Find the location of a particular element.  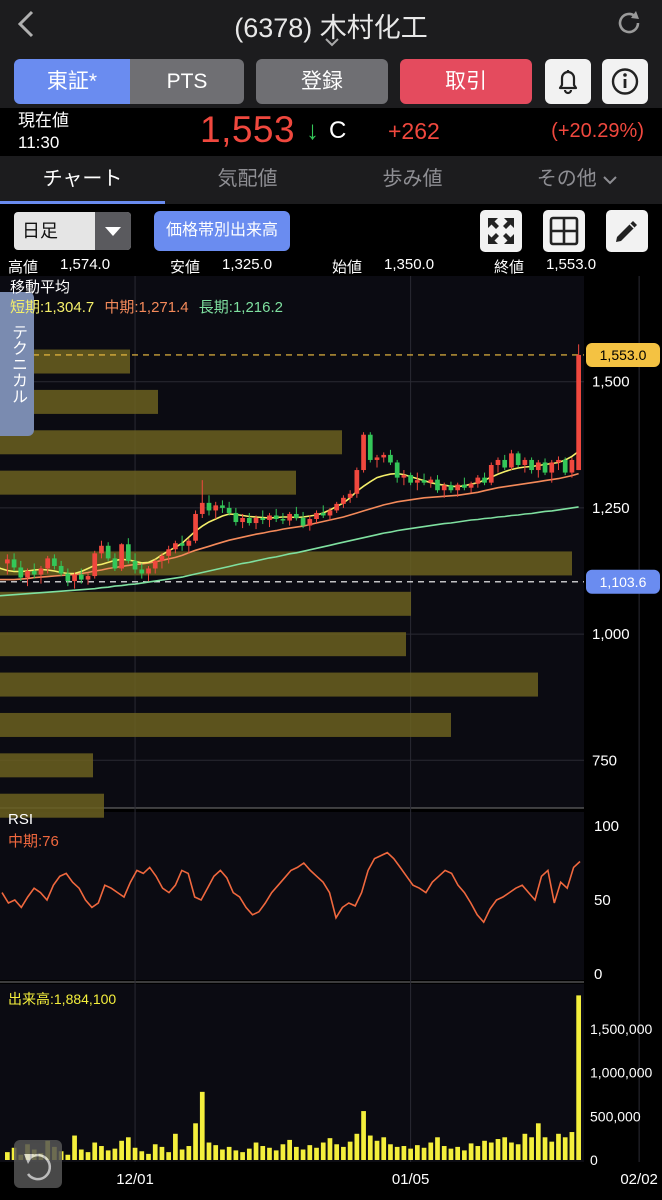

current-price-label: 現在値 11:30 is located at coordinates (43, 132).